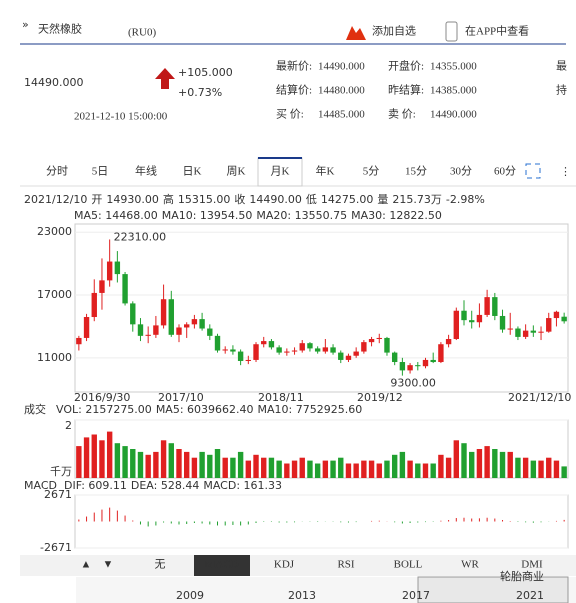 Image resolution: width=576 pixels, height=603 pixels. What do you see at coordinates (321, 521) in the screenshot?
I see `macd-frame` at bounding box center [321, 521].